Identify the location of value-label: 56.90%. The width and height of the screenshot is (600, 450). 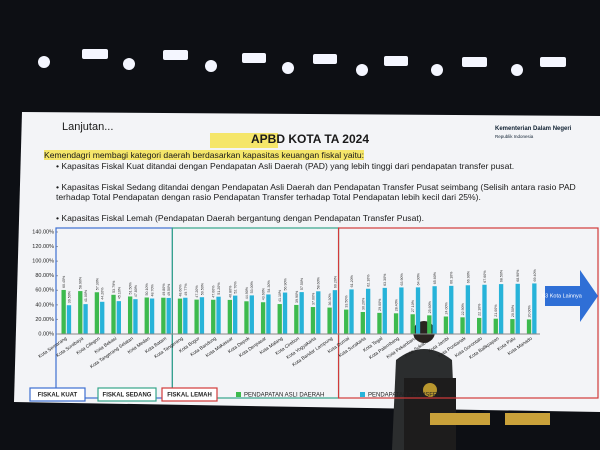
(285, 284).